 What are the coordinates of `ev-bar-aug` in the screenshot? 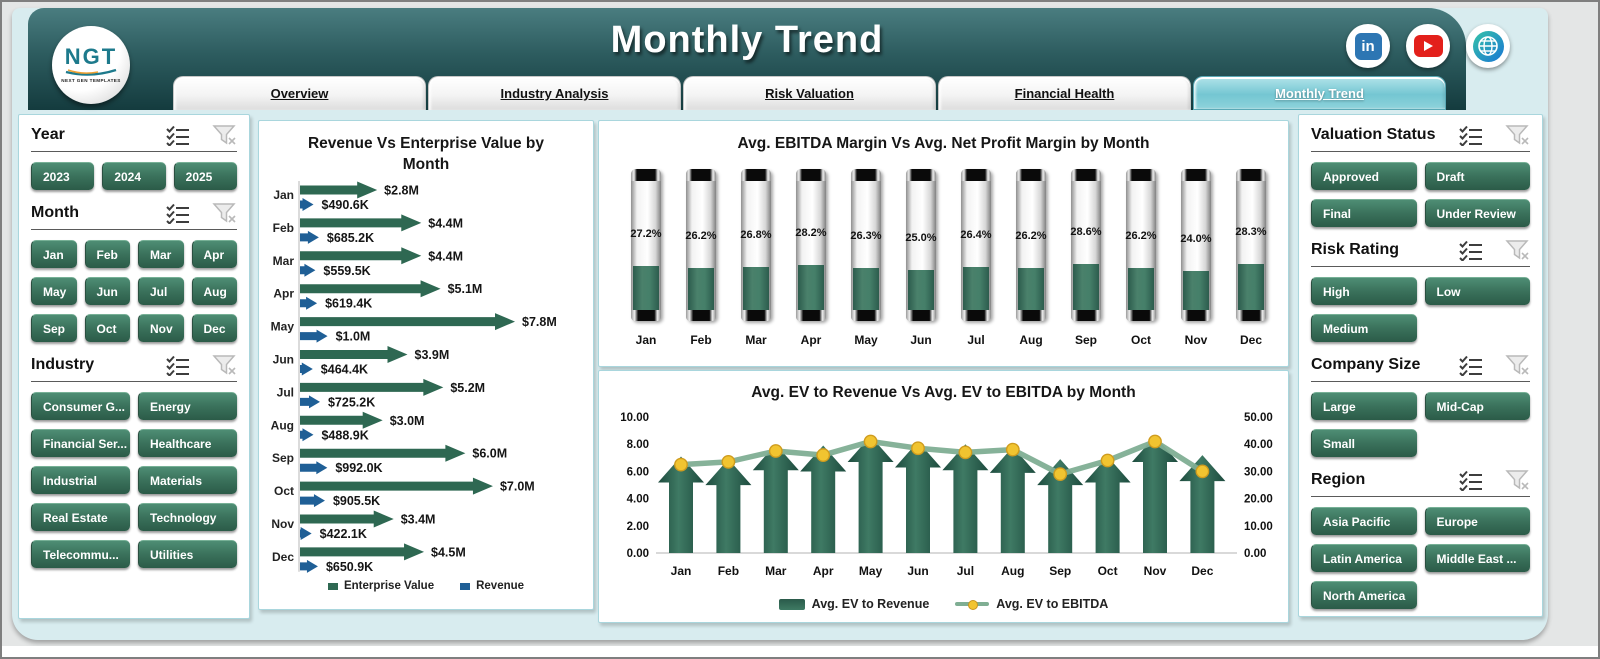 It's located at (341, 420).